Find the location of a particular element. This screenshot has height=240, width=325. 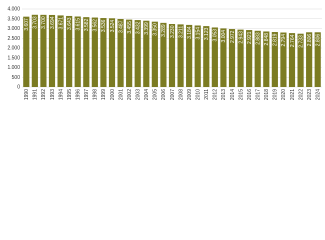

y-tick-label: 4.000 is located at coordinates (13, 10).